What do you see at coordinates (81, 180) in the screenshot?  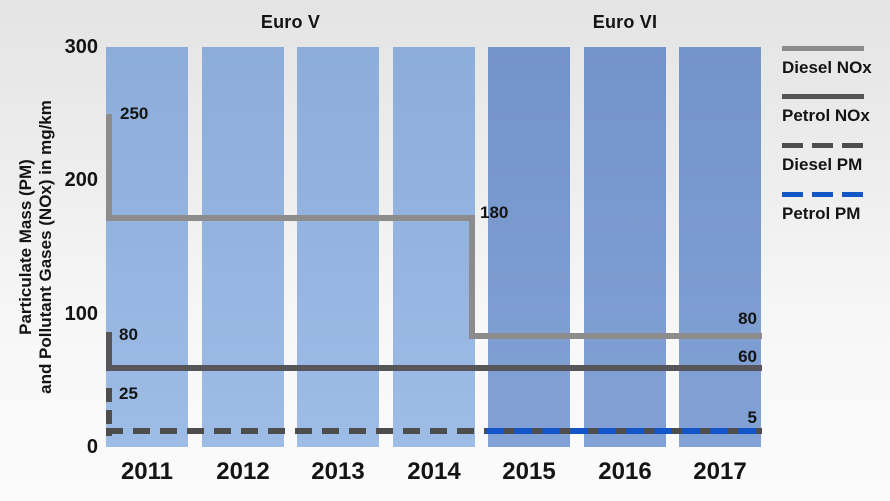 I see `y-axis-tick-200: 200` at bounding box center [81, 180].